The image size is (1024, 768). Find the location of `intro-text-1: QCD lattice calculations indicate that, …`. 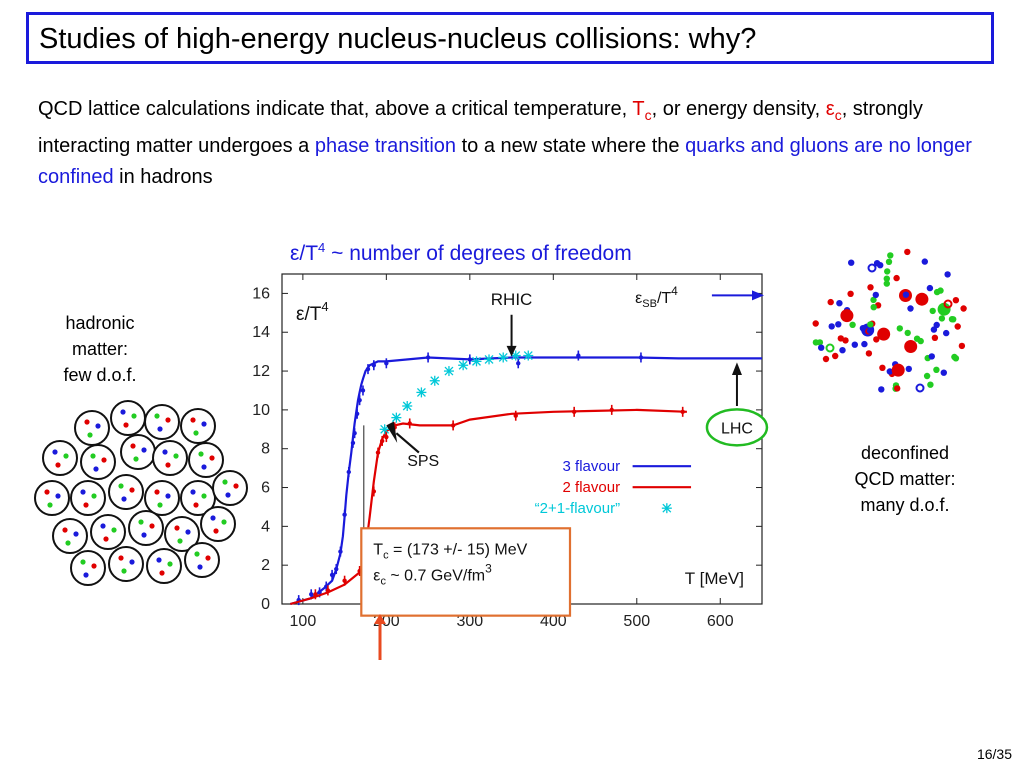

intro-text-1: QCD lattice calculations indicate that, … is located at coordinates (335, 109).